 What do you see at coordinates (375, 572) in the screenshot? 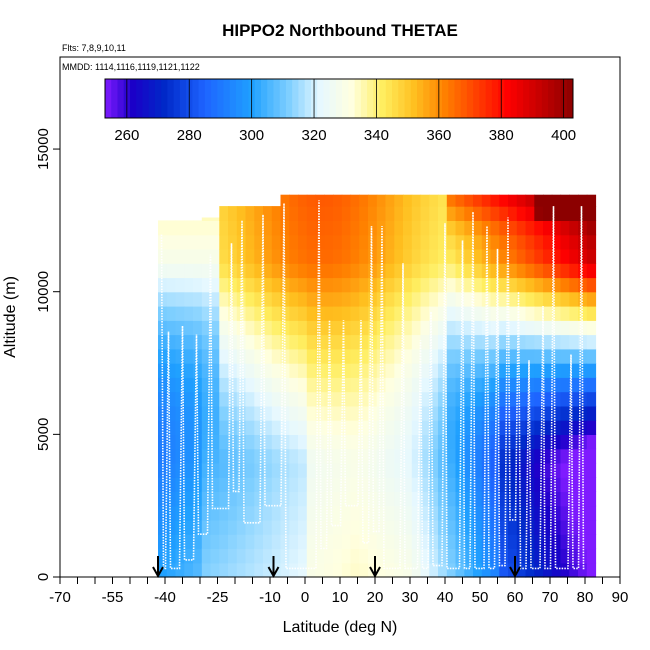
I see `arrow-head` at bounding box center [375, 572].